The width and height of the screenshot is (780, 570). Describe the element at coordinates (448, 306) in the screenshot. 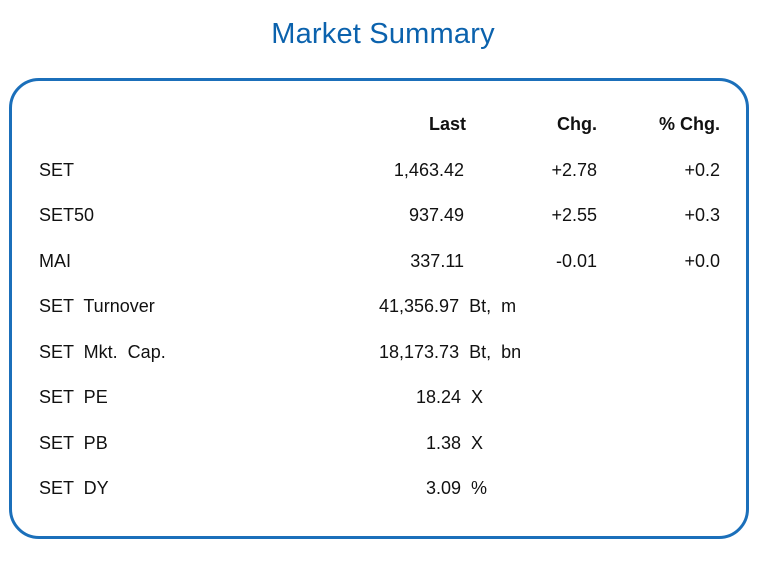

I see `stat-value: 41,356.97 Bt, m` at that location.